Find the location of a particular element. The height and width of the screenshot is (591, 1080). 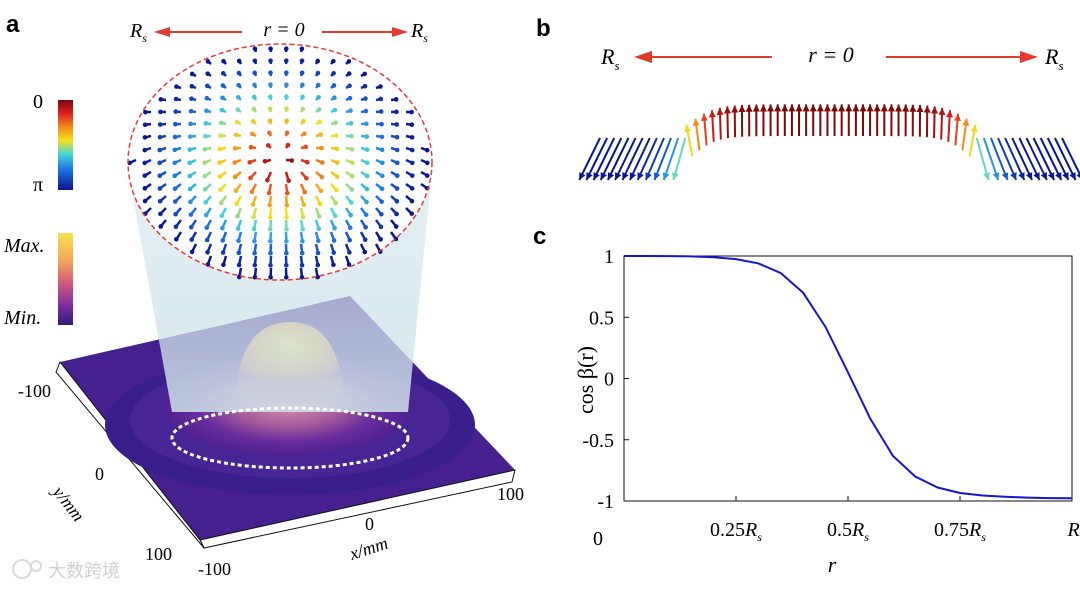

vector-field-arrows is located at coordinates (278, 163).